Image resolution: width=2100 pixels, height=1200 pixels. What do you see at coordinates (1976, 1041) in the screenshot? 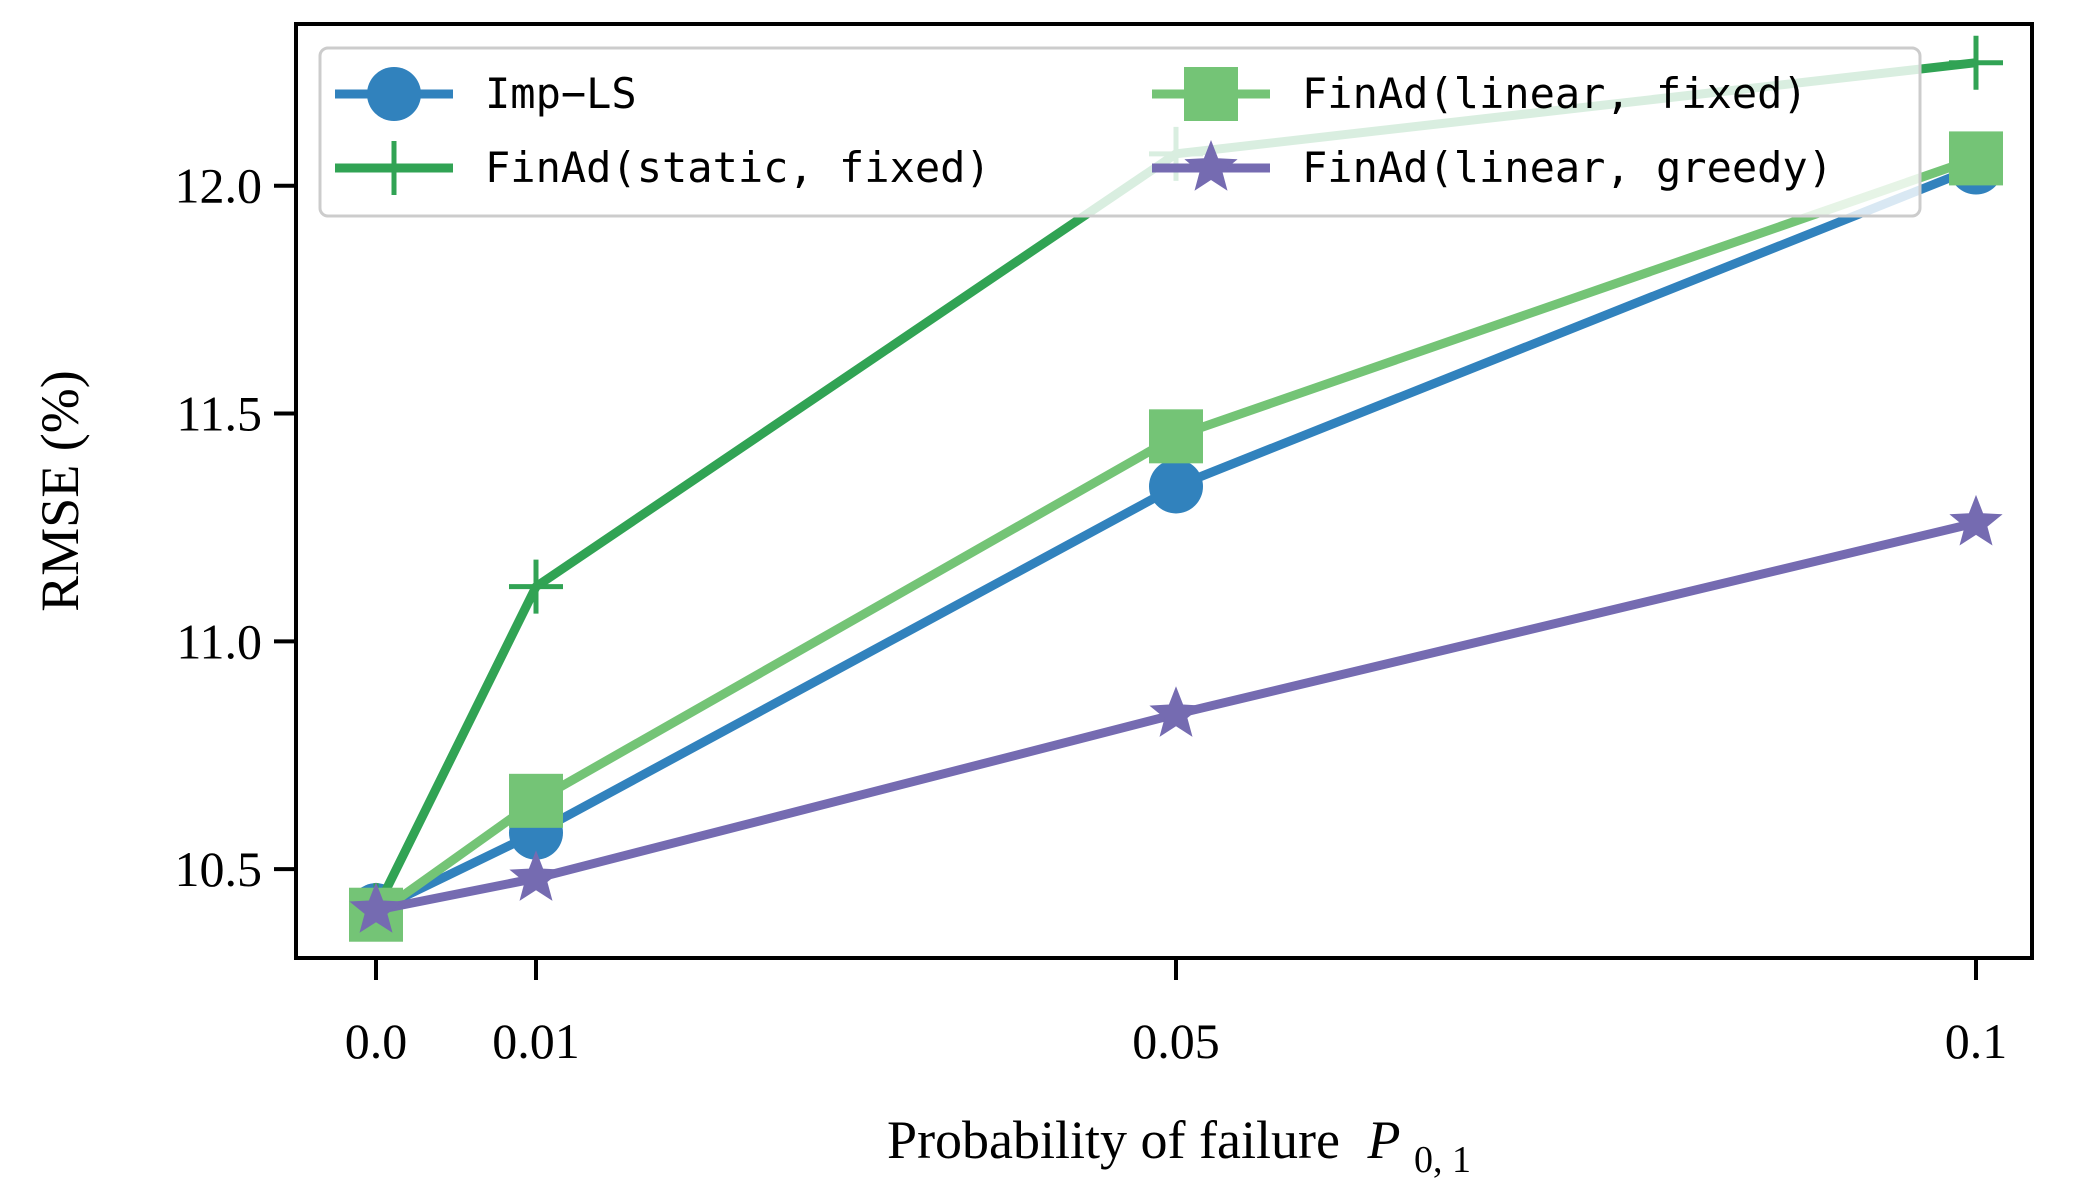
I see `x-tick-label: 0.1` at bounding box center [1976, 1041].